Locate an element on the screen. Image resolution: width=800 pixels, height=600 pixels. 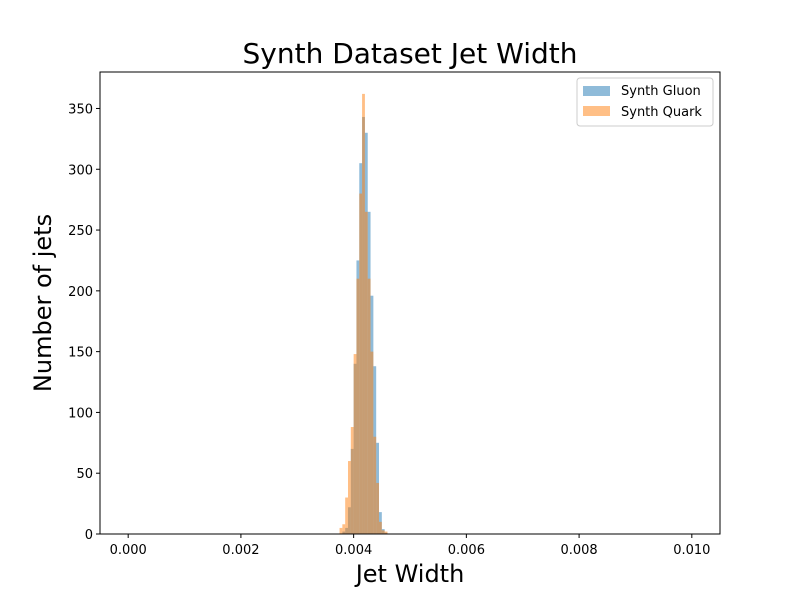
y-tick-label: 150 is located at coordinates (80, 353).